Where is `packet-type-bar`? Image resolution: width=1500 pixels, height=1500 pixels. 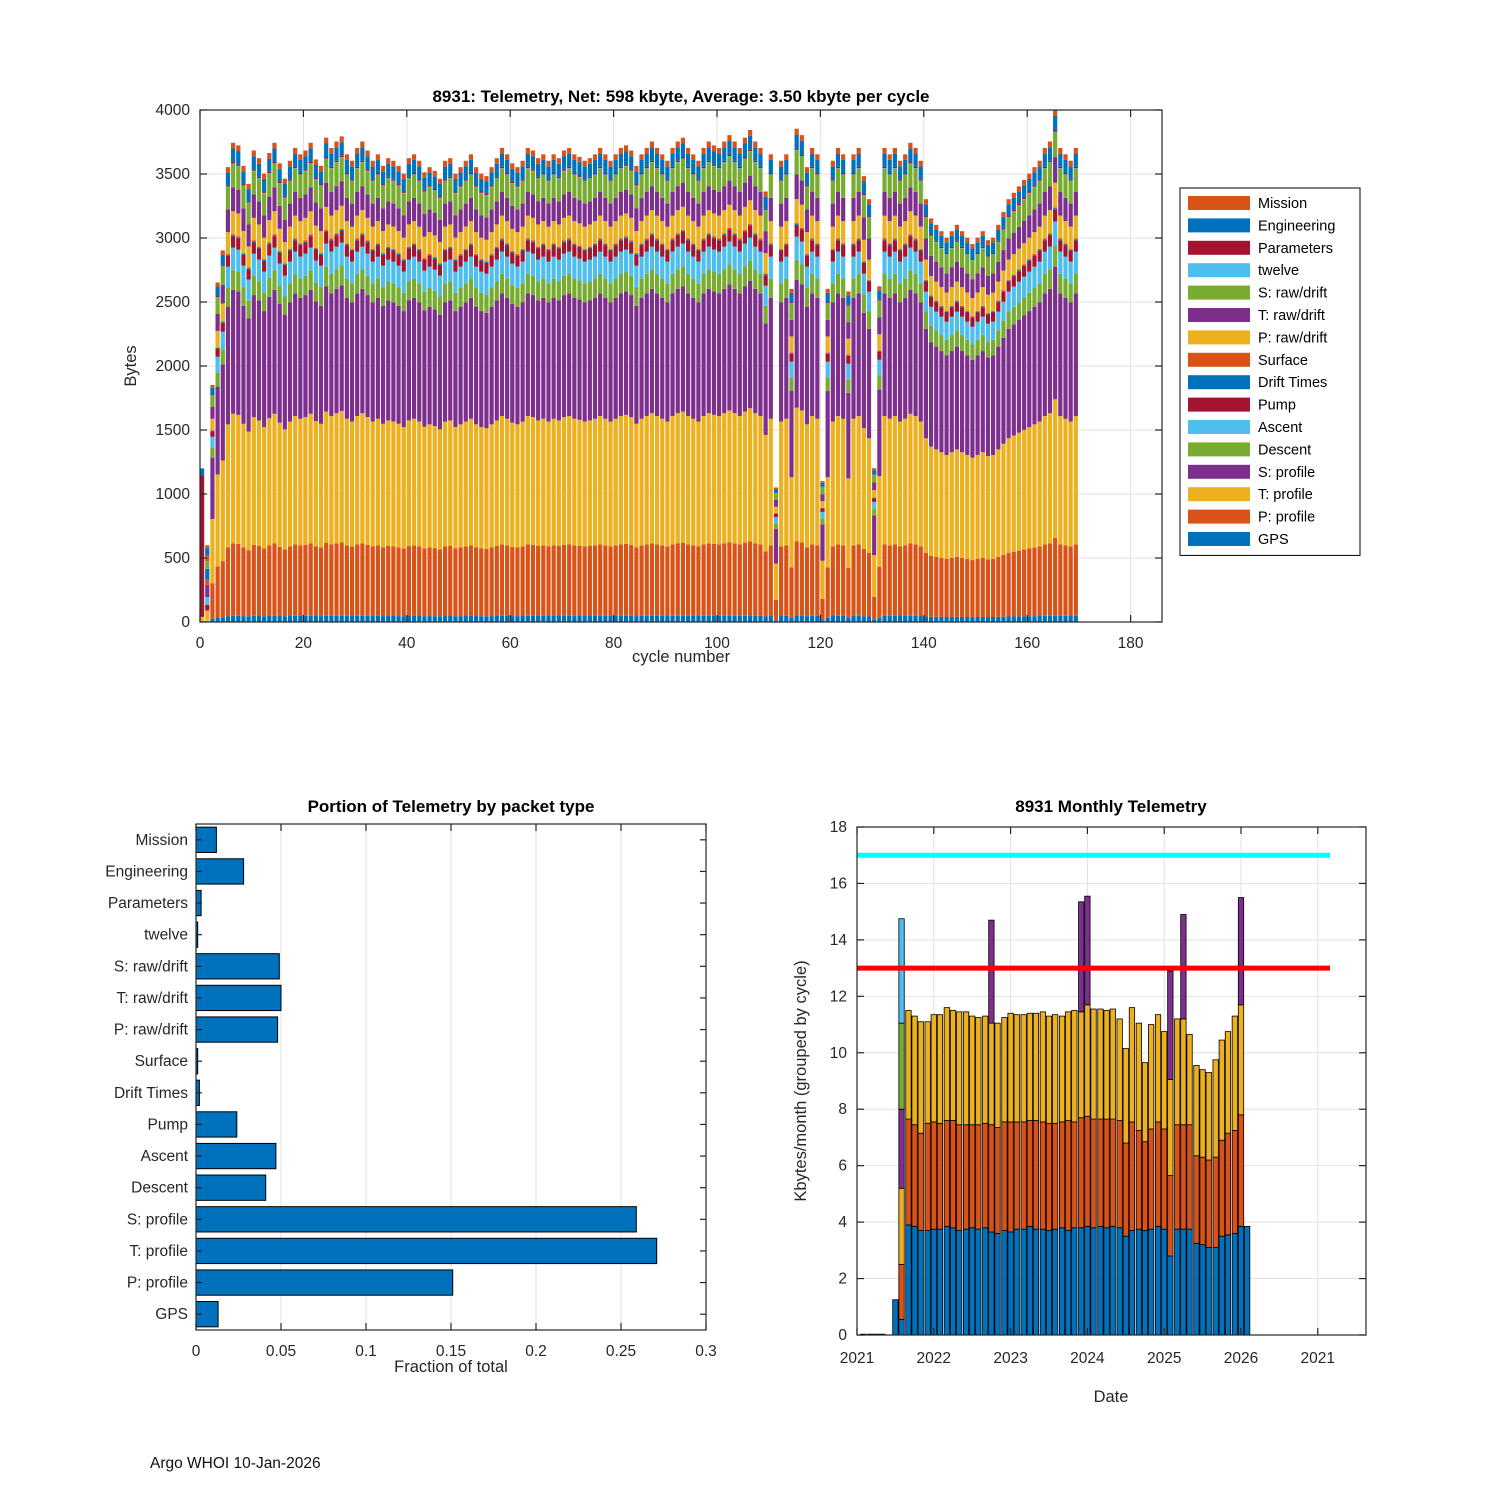 packet-type-bar is located at coordinates (416, 1219).